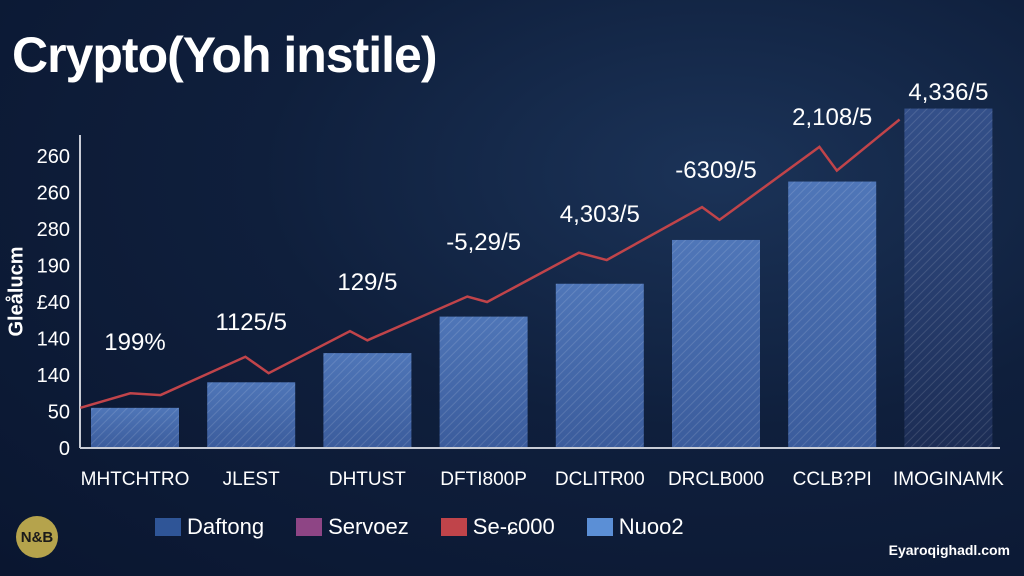 This screenshot has height=576, width=1024. Describe the element at coordinates (832, 117) in the screenshot. I see `data-label: 2,108/5` at that location.